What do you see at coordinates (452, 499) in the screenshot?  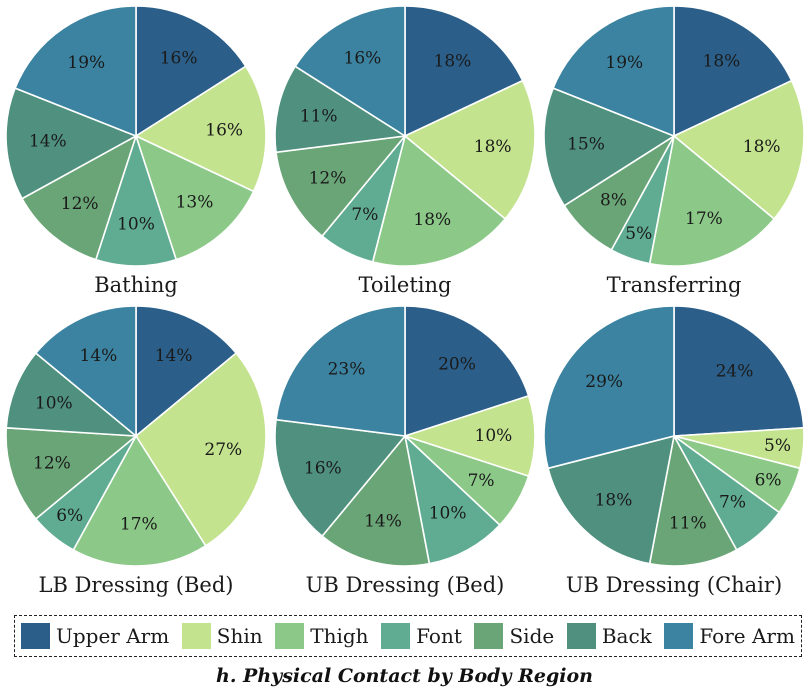 I see `pie-slice-font` at bounding box center [452, 499].